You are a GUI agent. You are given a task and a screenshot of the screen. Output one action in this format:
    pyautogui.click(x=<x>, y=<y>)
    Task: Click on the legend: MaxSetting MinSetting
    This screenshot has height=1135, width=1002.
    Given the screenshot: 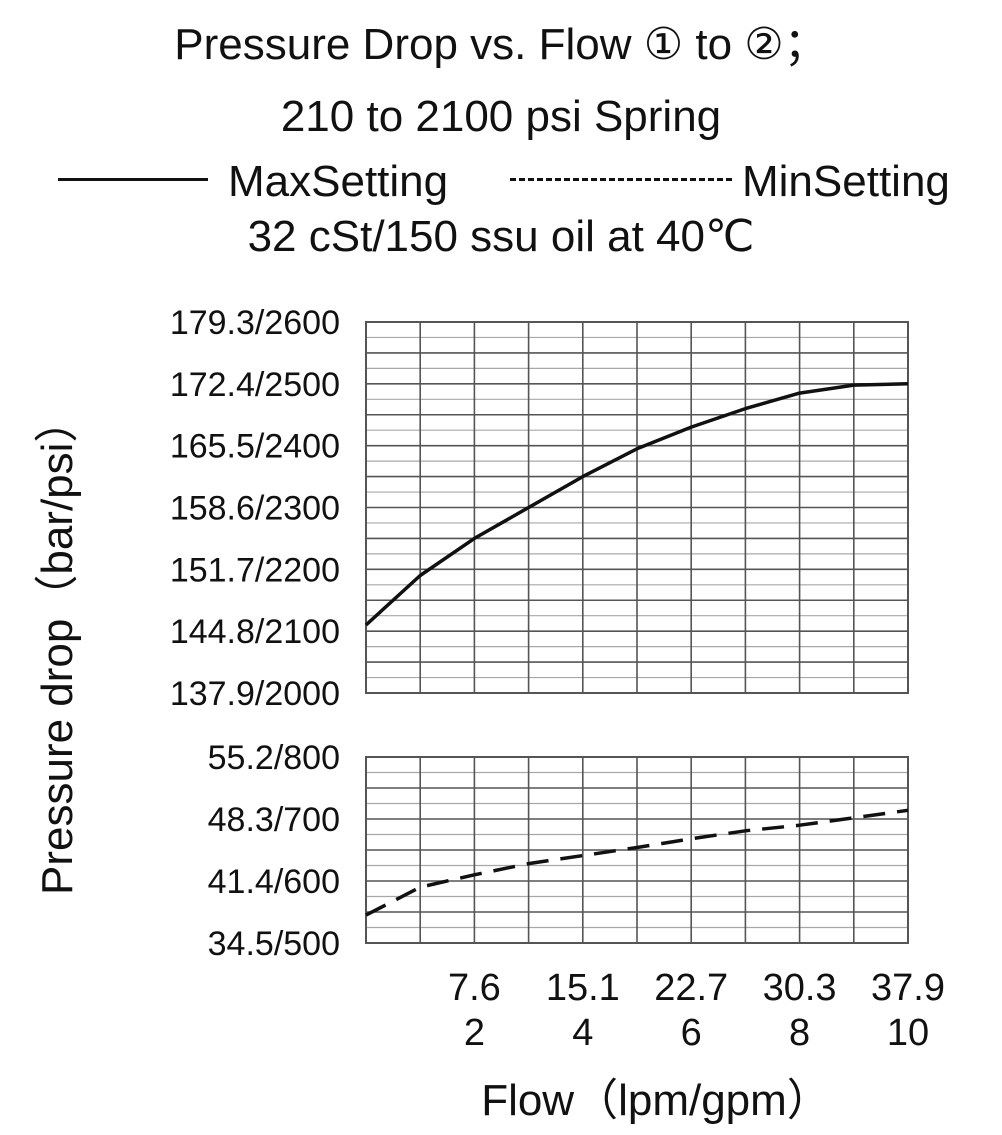 What is the action you would take?
    pyautogui.click(x=501, y=182)
    